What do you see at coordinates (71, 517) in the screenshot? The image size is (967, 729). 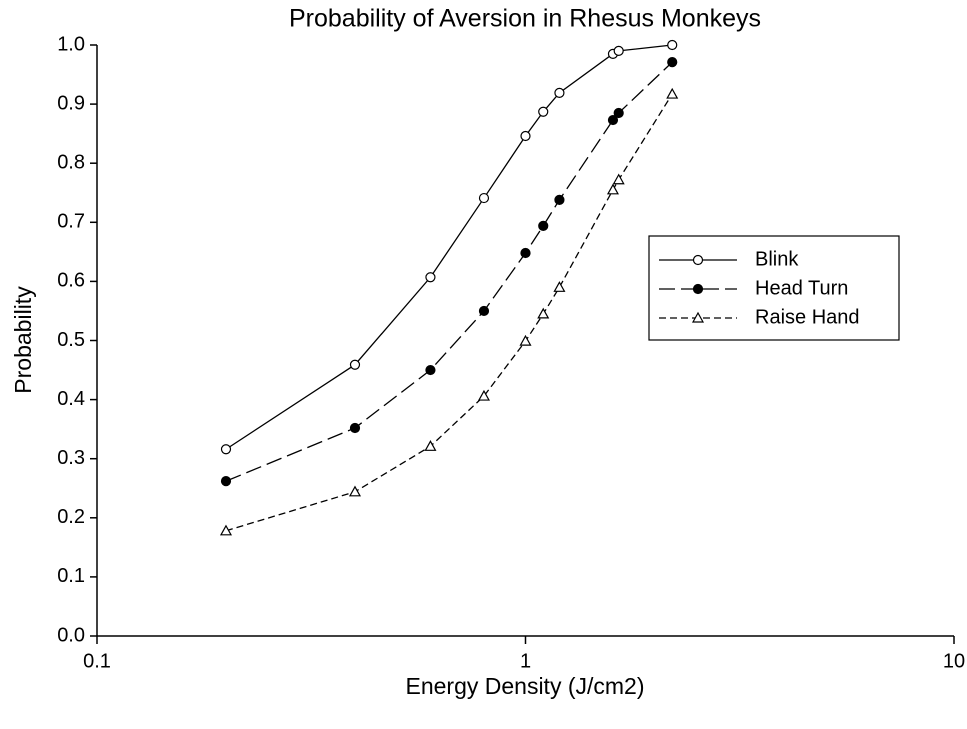 I see `y-tick-label: 0.2` at bounding box center [71, 517].